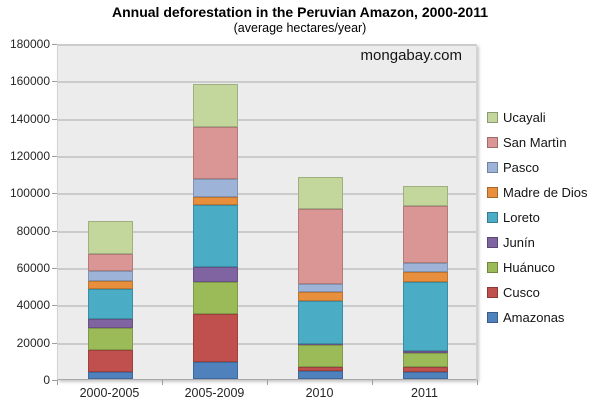 The height and width of the screenshot is (410, 600). Describe the element at coordinates (519, 242) in the screenshot. I see `legend-label: Junín` at that location.